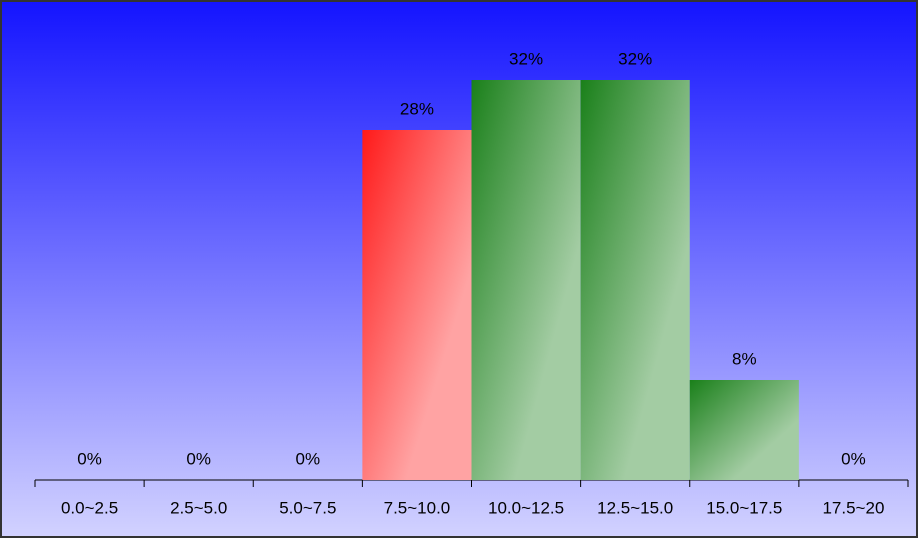  What do you see at coordinates (526, 507) in the screenshot?
I see `x-tick-label: 10.0~12.5` at bounding box center [526, 507].